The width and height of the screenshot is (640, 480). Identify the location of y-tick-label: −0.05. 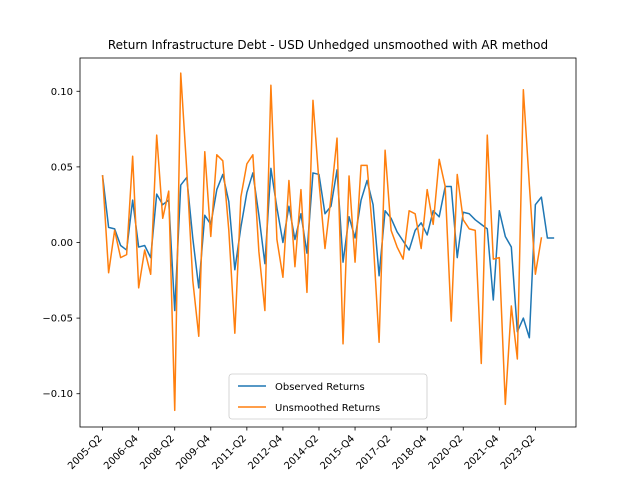
(57, 319).